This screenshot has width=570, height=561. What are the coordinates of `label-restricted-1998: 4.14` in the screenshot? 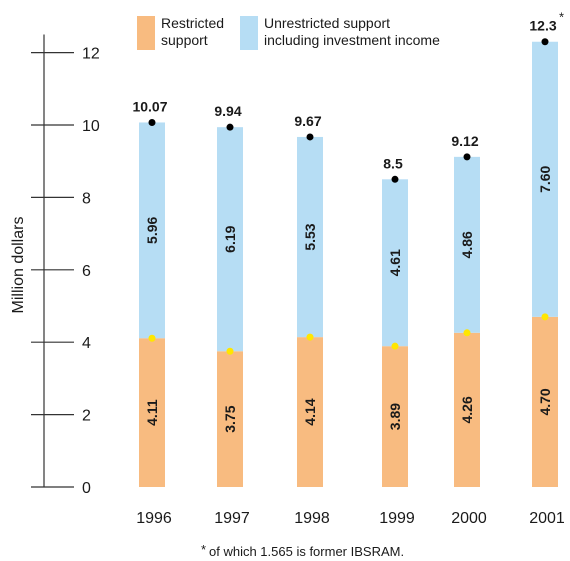 It's located at (310, 411).